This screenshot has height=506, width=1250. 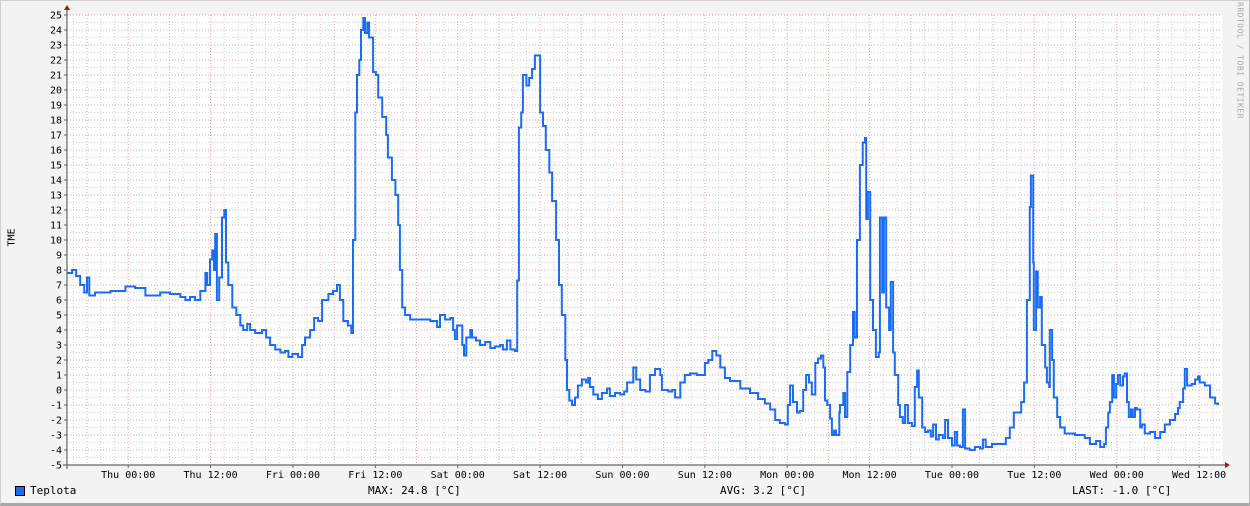 I want to click on y-tick-label: -5, so click(x=56, y=466).